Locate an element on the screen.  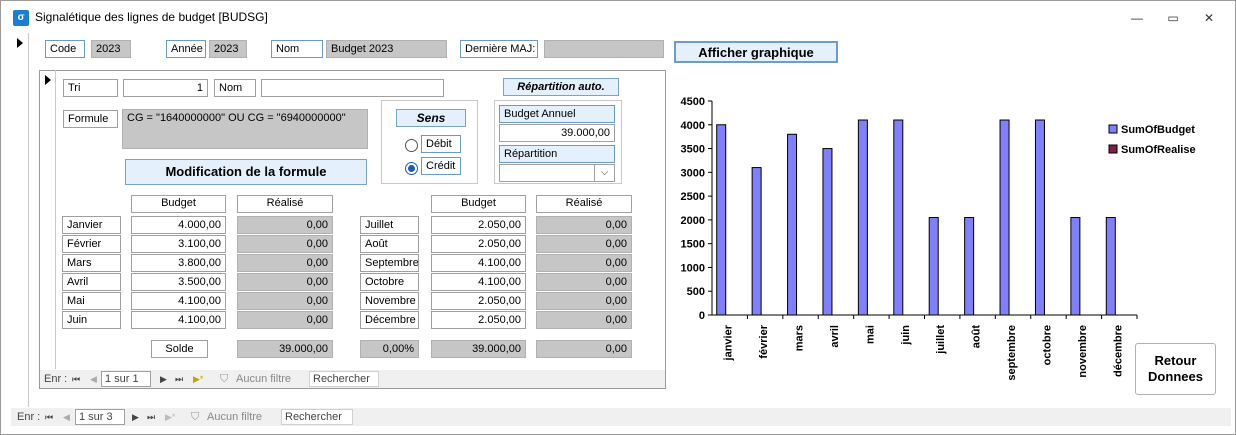
afficher-graphique-button: Afficher graphique is located at coordinates (756, 52).